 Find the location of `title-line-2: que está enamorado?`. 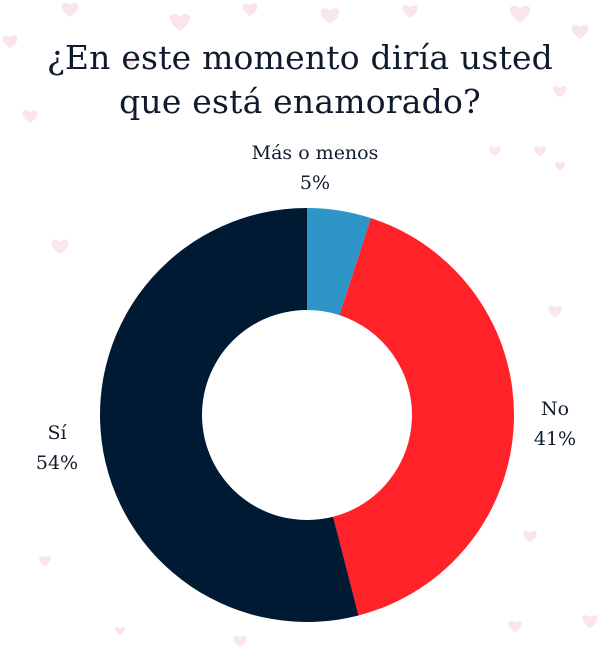

title-line-2: que está enamorado? is located at coordinates (300, 101).